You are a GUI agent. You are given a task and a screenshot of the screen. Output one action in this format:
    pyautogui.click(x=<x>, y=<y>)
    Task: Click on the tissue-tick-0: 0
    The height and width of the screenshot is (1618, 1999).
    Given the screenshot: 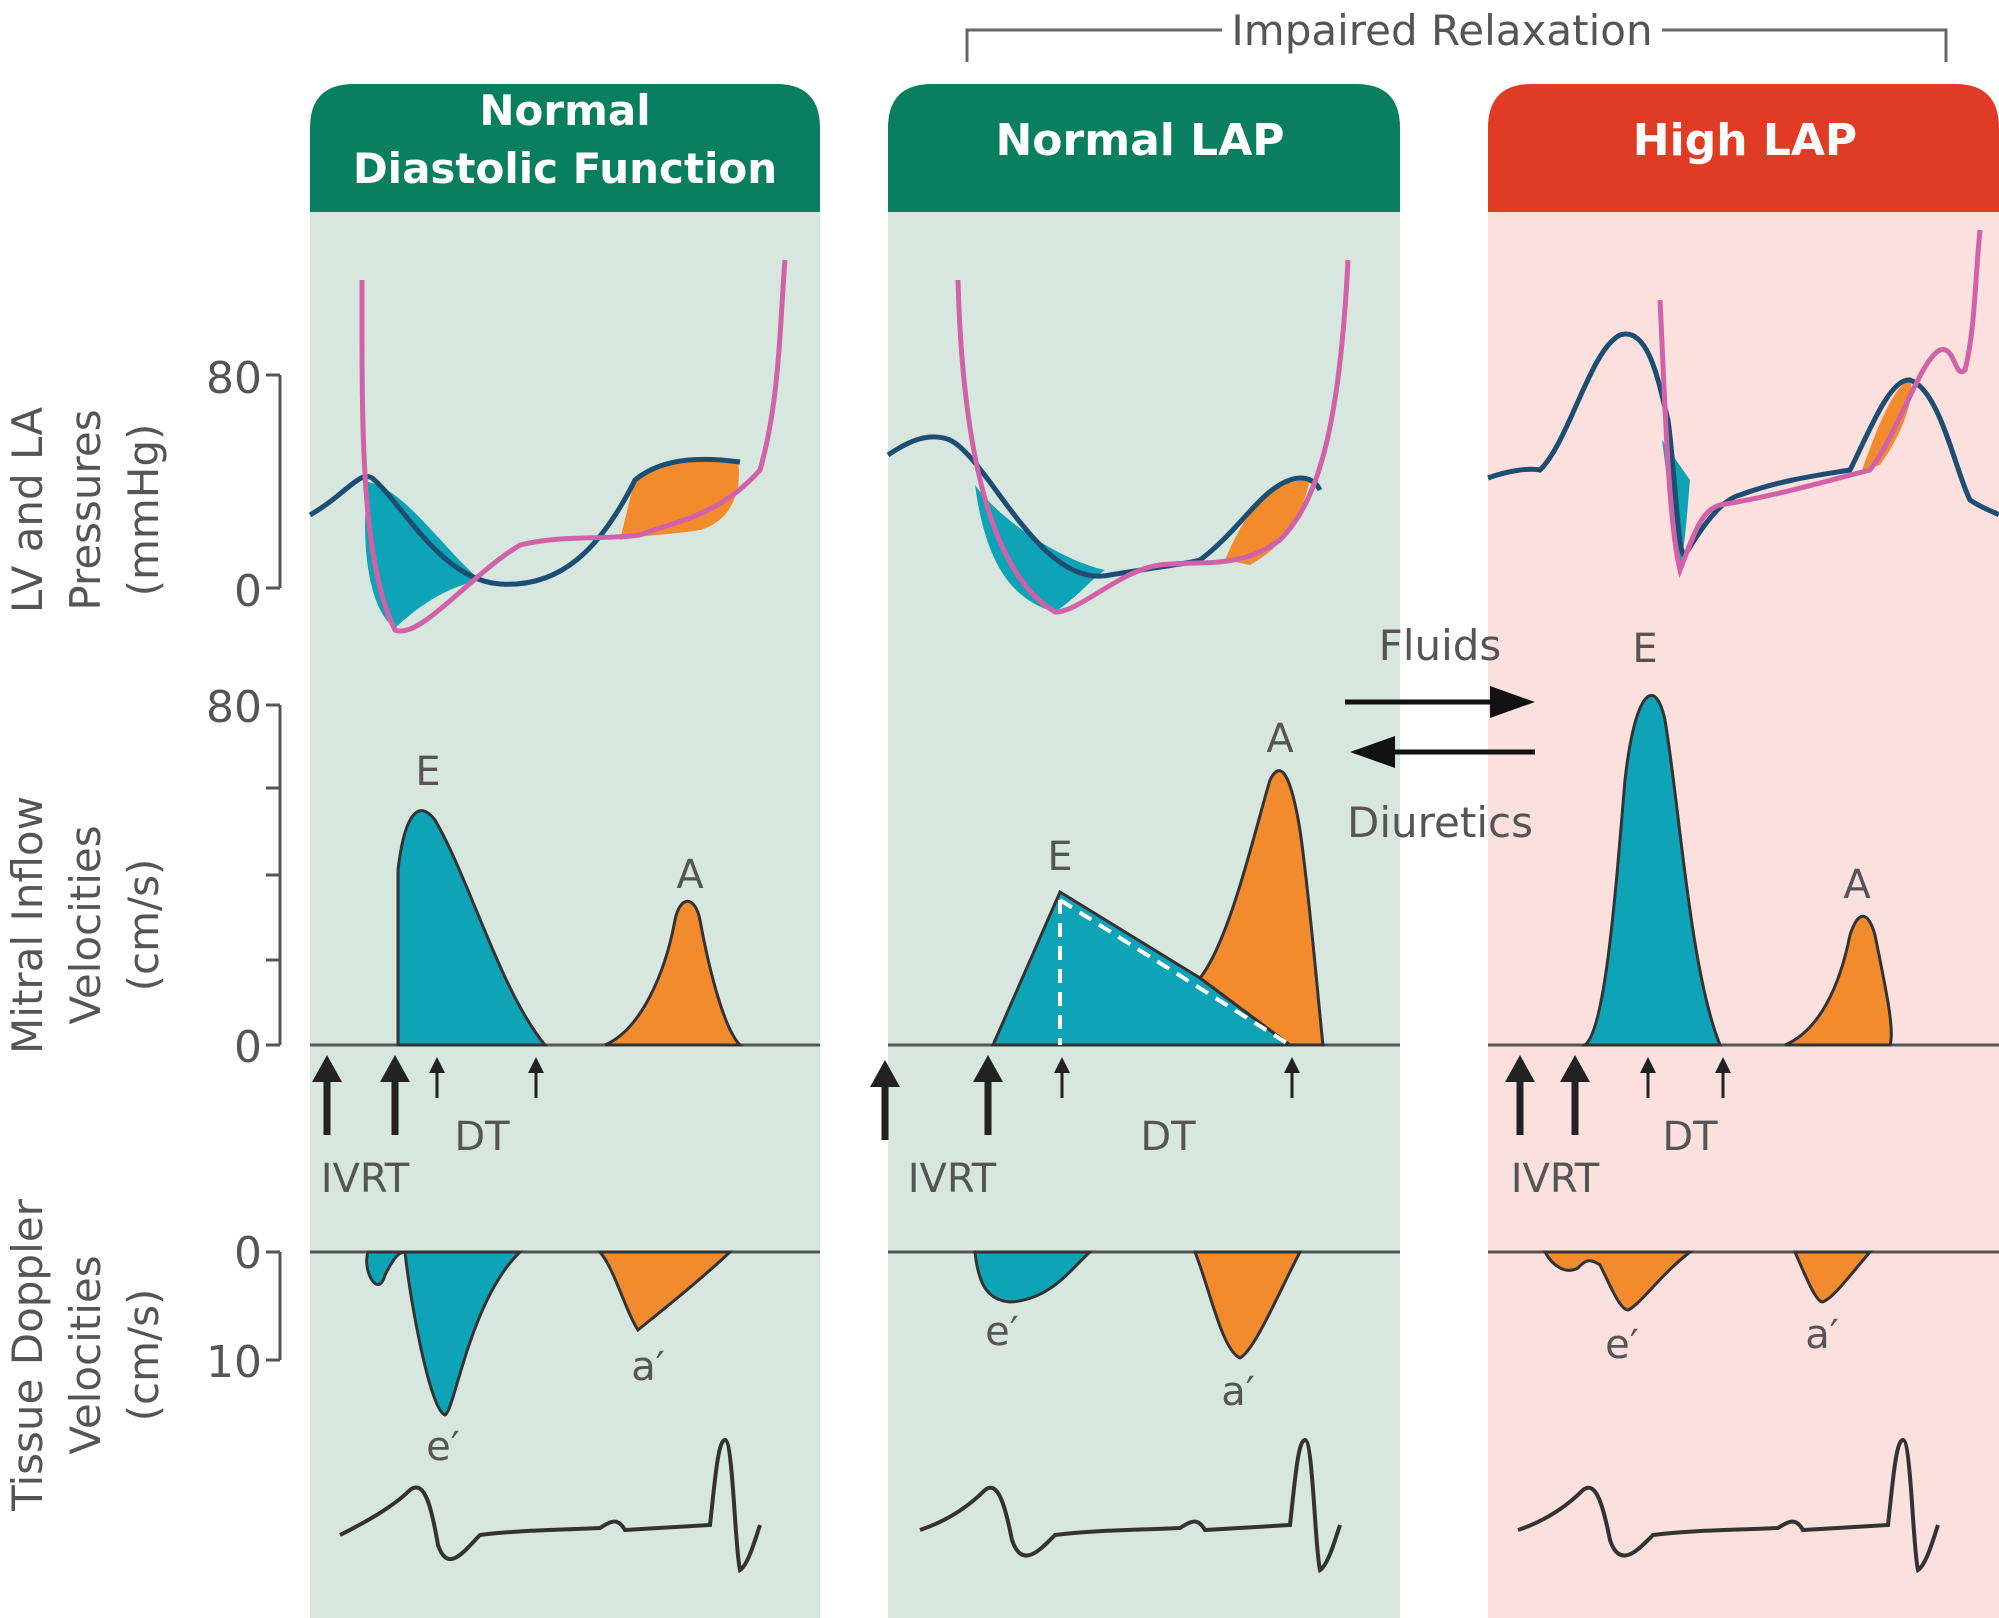 What is the action you would take?
    pyautogui.click(x=248, y=1253)
    